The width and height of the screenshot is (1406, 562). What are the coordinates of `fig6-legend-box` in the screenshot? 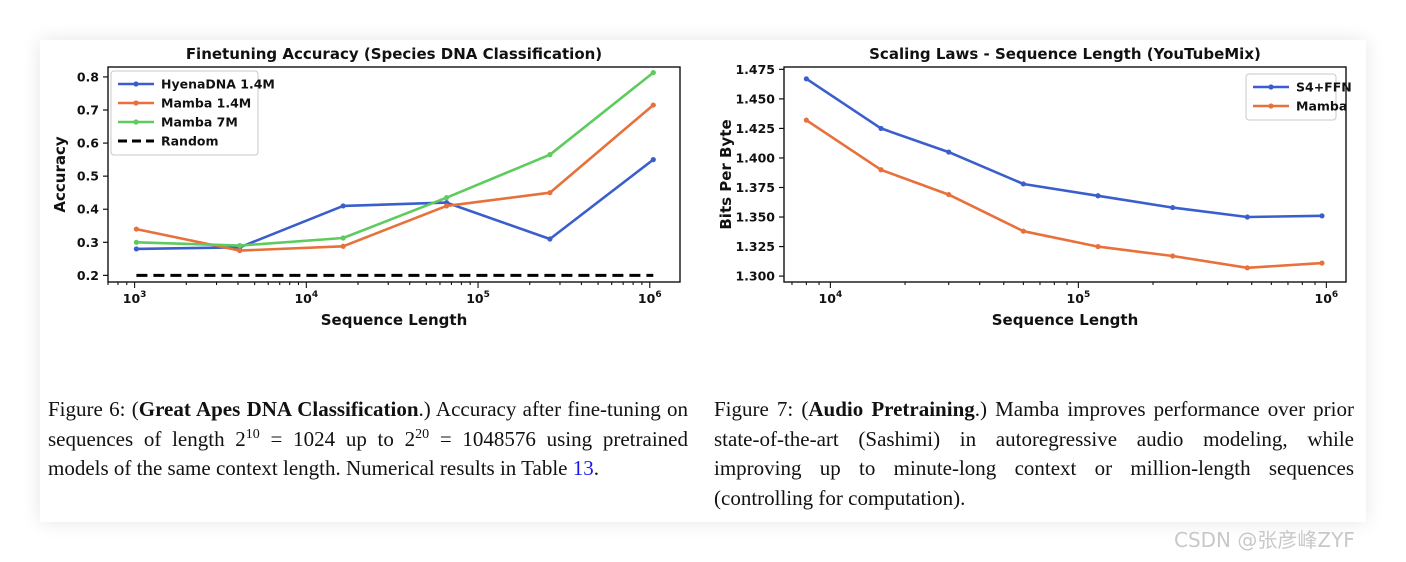 It's located at (184, 113).